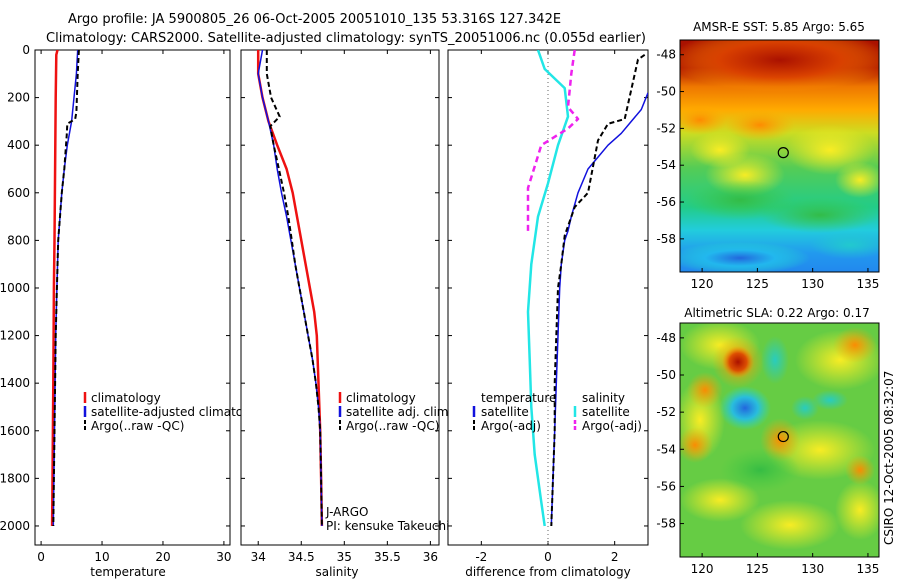 The width and height of the screenshot is (900, 580). What do you see at coordinates (598, 290) in the screenshot?
I see `series-line-temperature-argo-adj` at bounding box center [598, 290].